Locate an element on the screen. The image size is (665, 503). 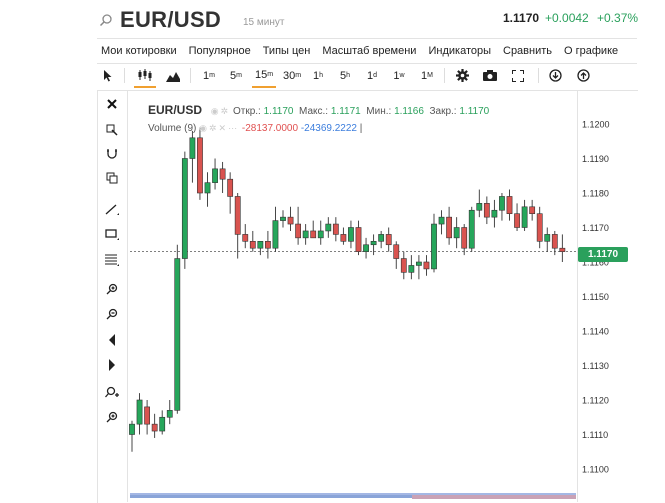
price-axis-divider is located at coordinates (577, 296).